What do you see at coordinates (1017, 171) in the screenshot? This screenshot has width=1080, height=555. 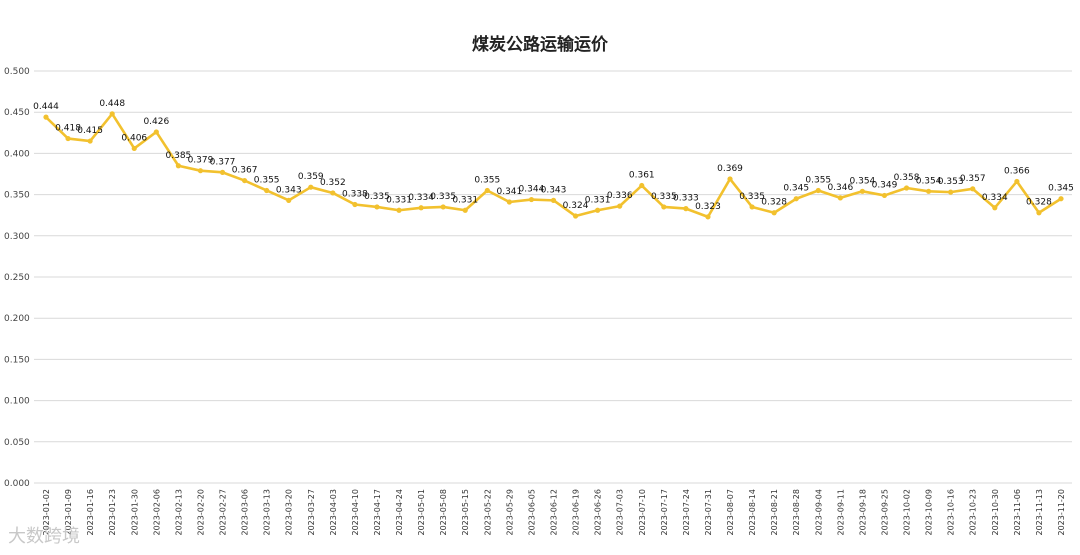 I see `data-label: 0.366` at bounding box center [1017, 171].